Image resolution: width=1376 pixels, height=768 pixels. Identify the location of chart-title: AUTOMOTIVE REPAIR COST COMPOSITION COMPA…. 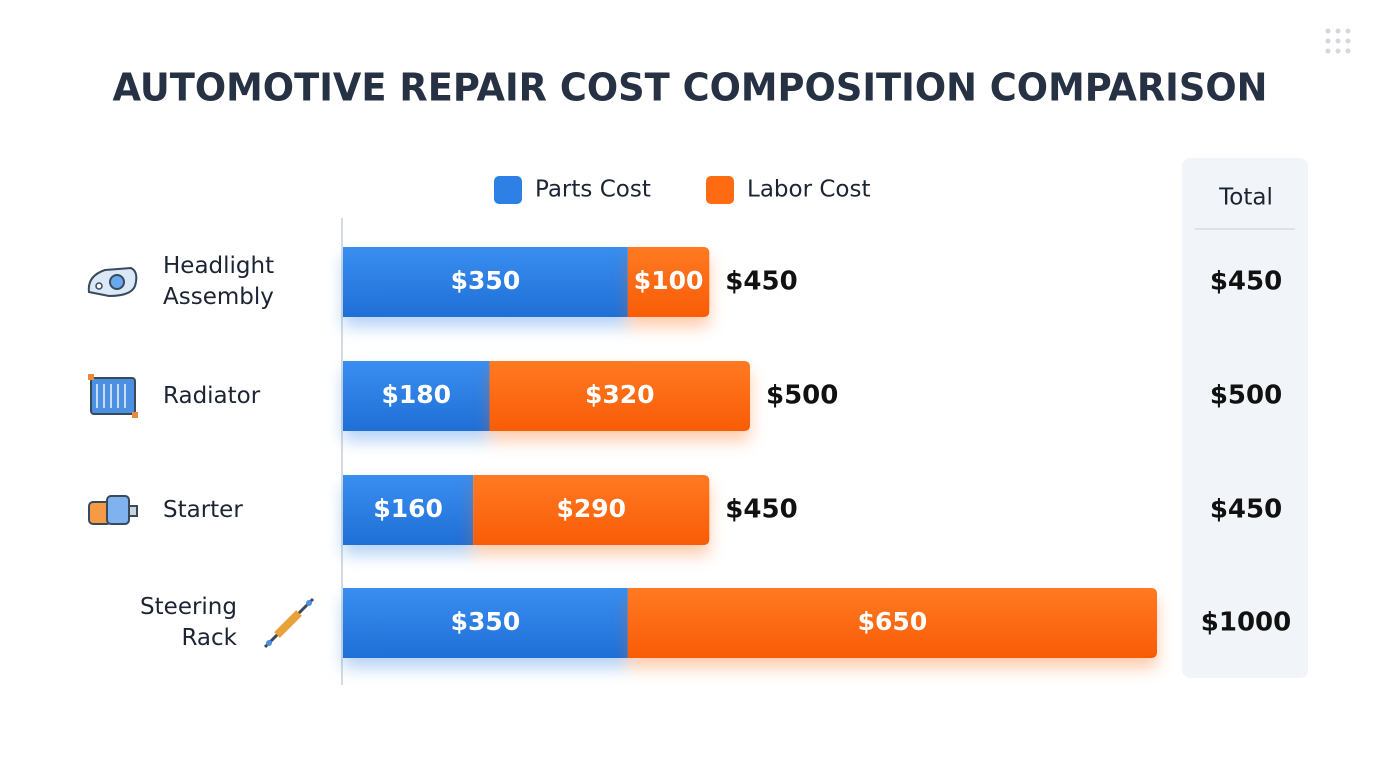
(690, 88).